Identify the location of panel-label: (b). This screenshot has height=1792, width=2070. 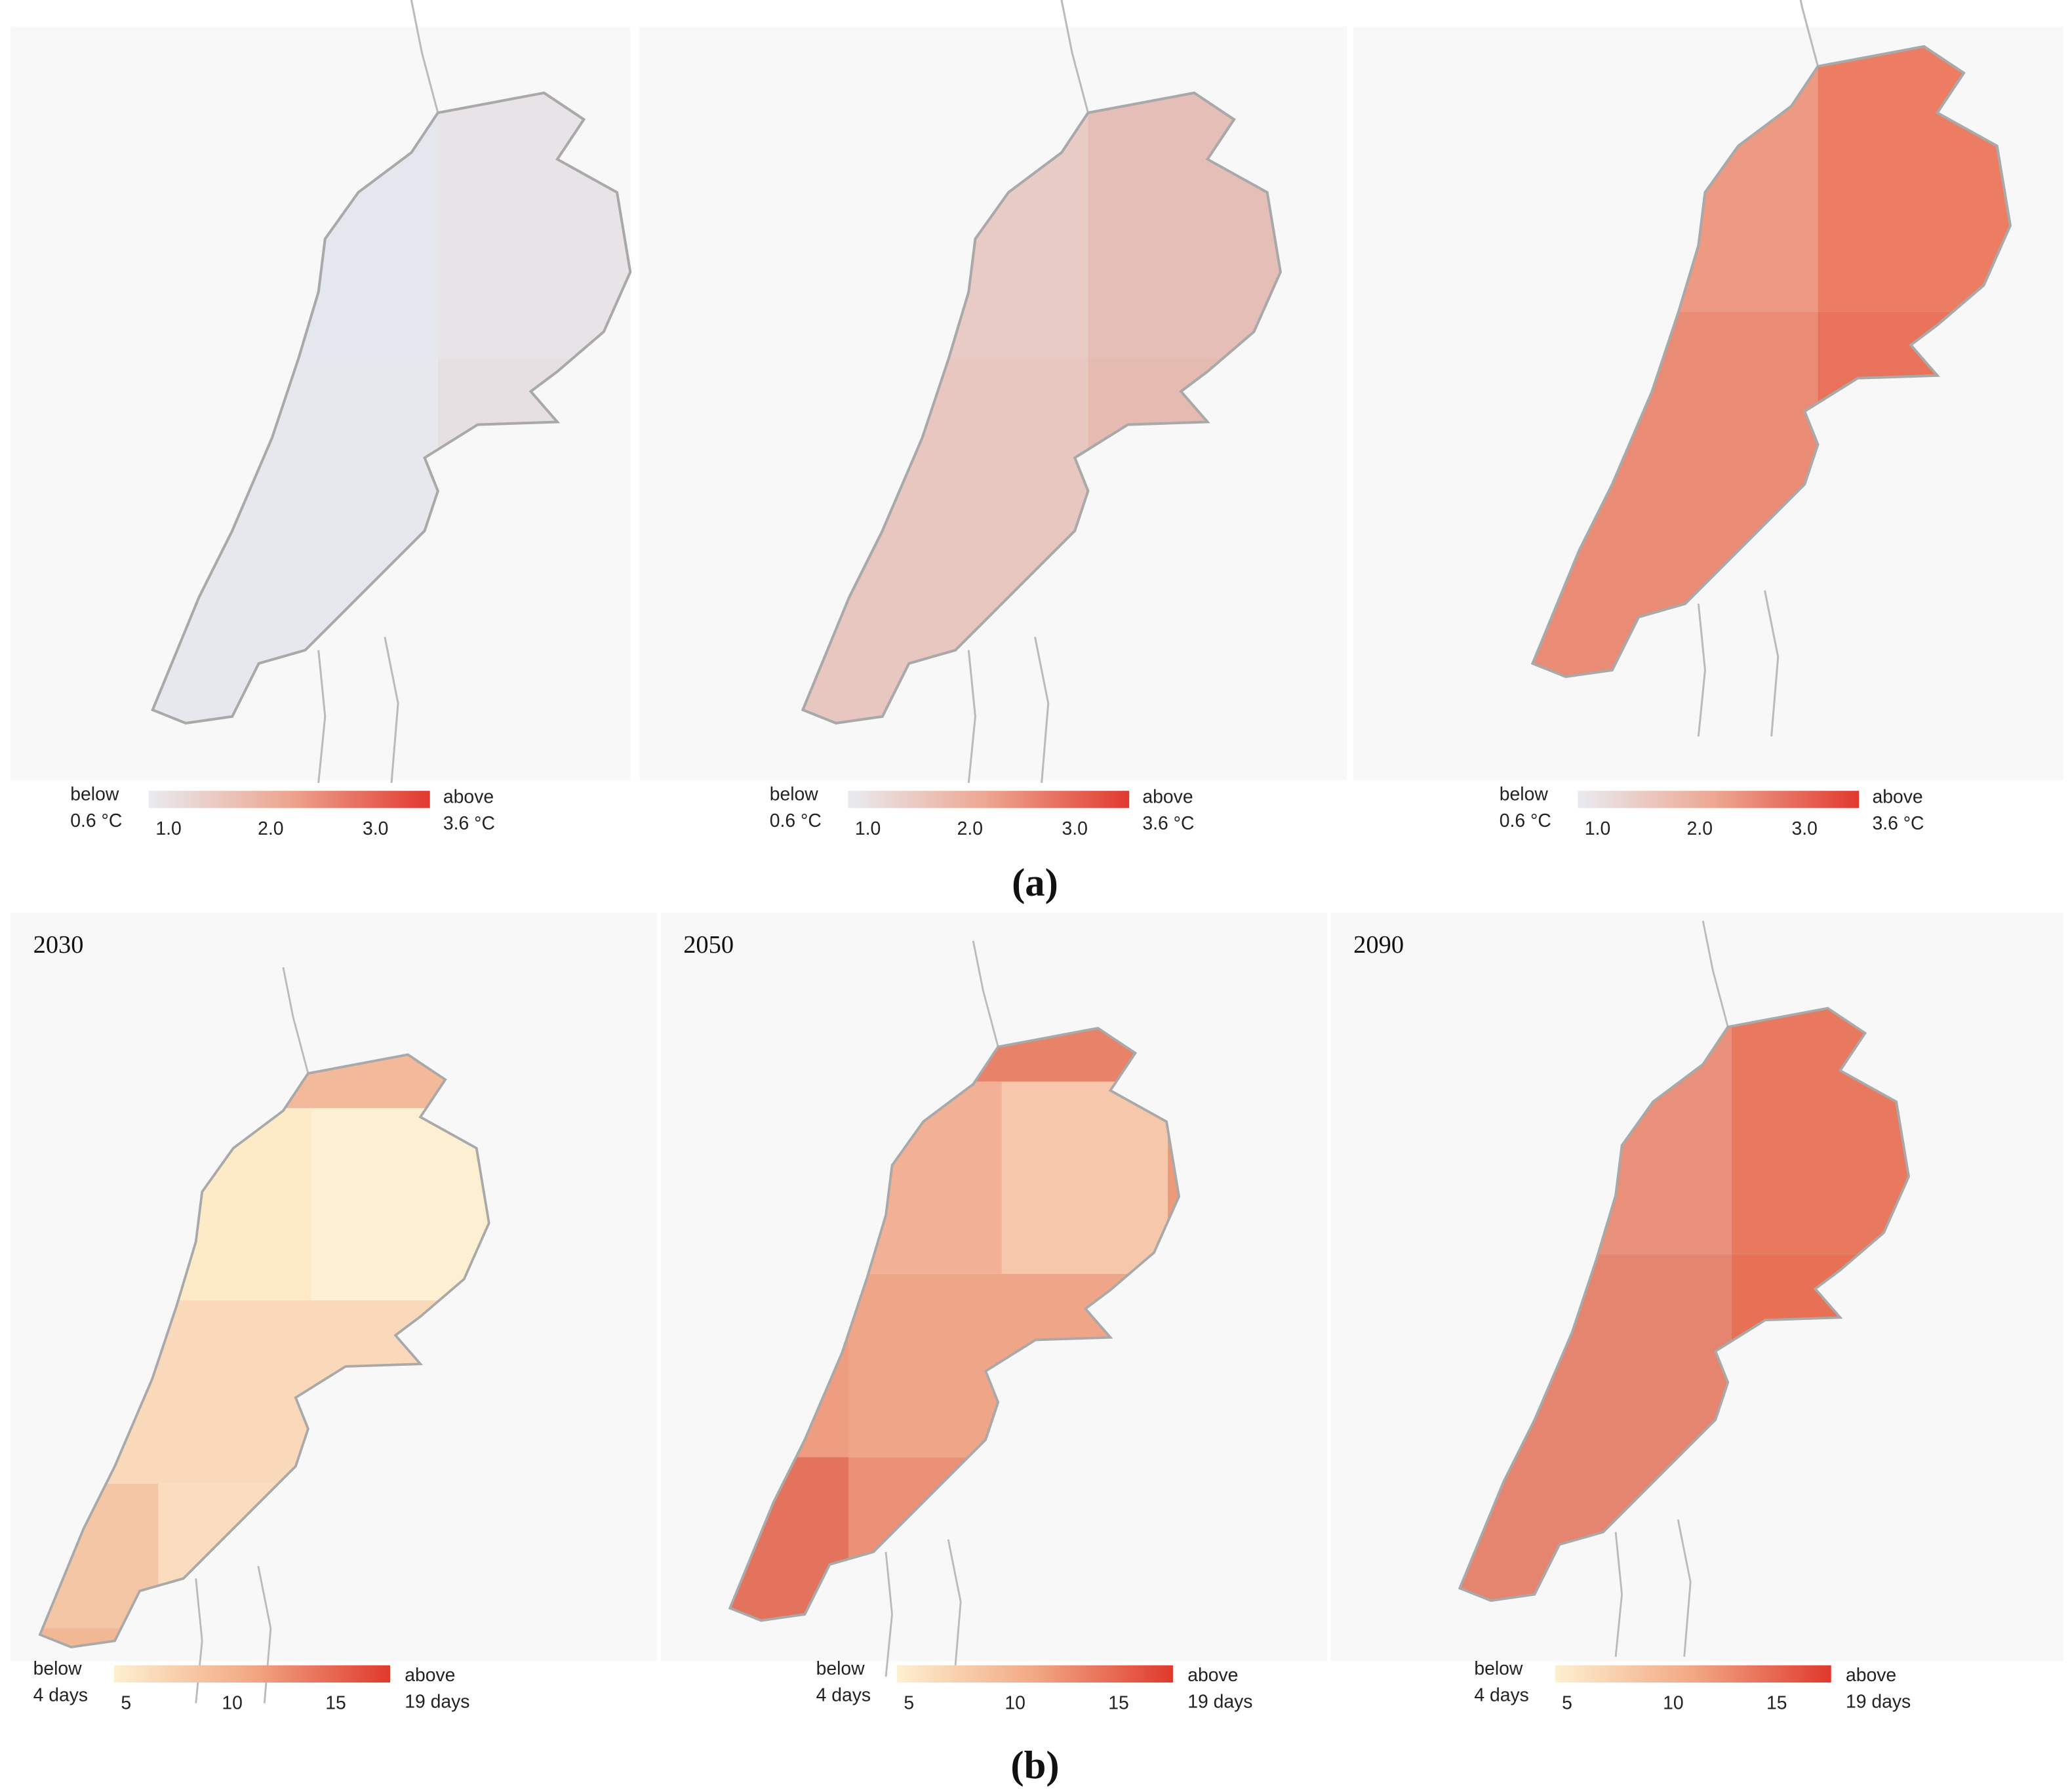
(1034, 1765).